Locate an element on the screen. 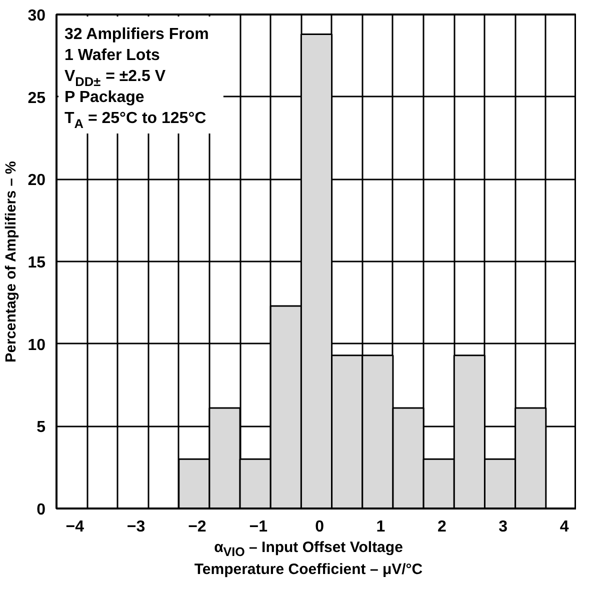 This screenshot has width=607, height=604. x-tick-label: −3 is located at coordinates (136, 527).